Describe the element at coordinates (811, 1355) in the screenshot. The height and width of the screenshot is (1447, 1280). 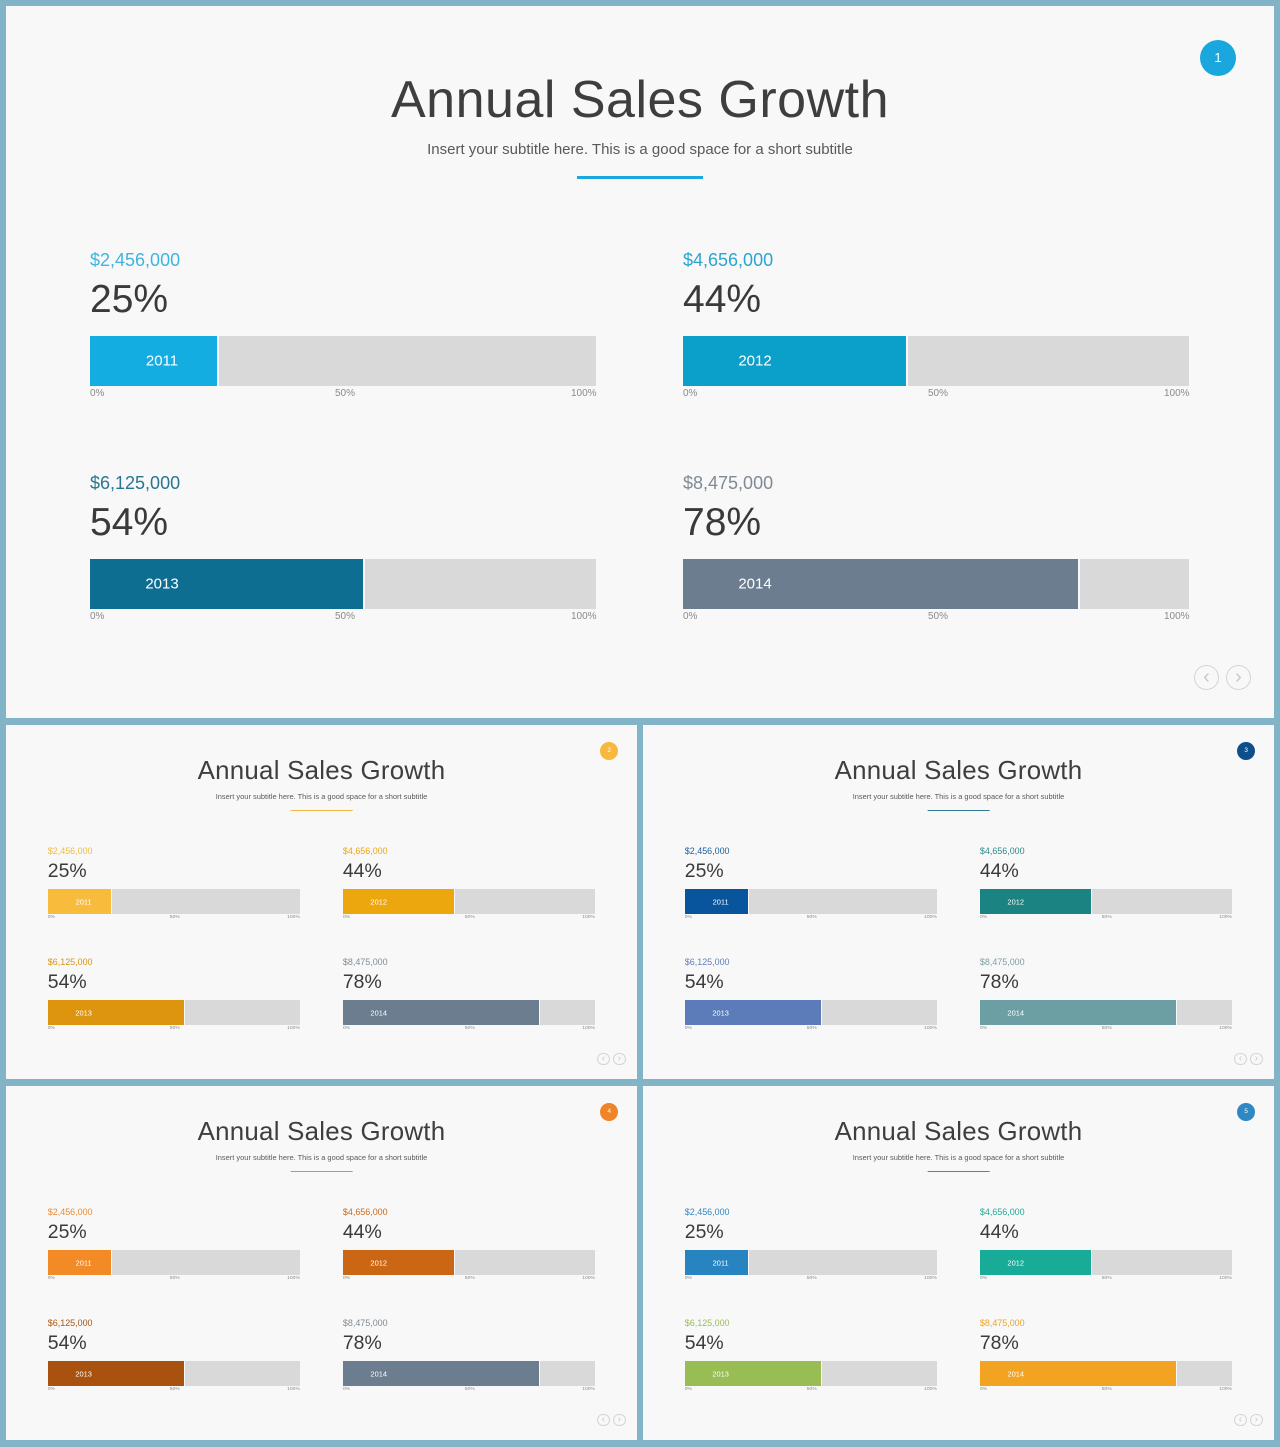
I see `metric-block-2013: $6,125,000 54% 2013 0% 50% 100%` at that location.